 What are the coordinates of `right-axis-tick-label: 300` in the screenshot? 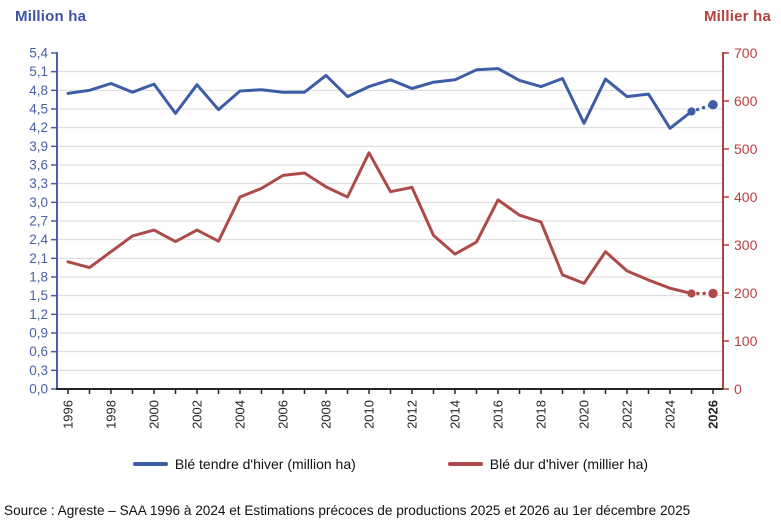 It's located at (746, 245).